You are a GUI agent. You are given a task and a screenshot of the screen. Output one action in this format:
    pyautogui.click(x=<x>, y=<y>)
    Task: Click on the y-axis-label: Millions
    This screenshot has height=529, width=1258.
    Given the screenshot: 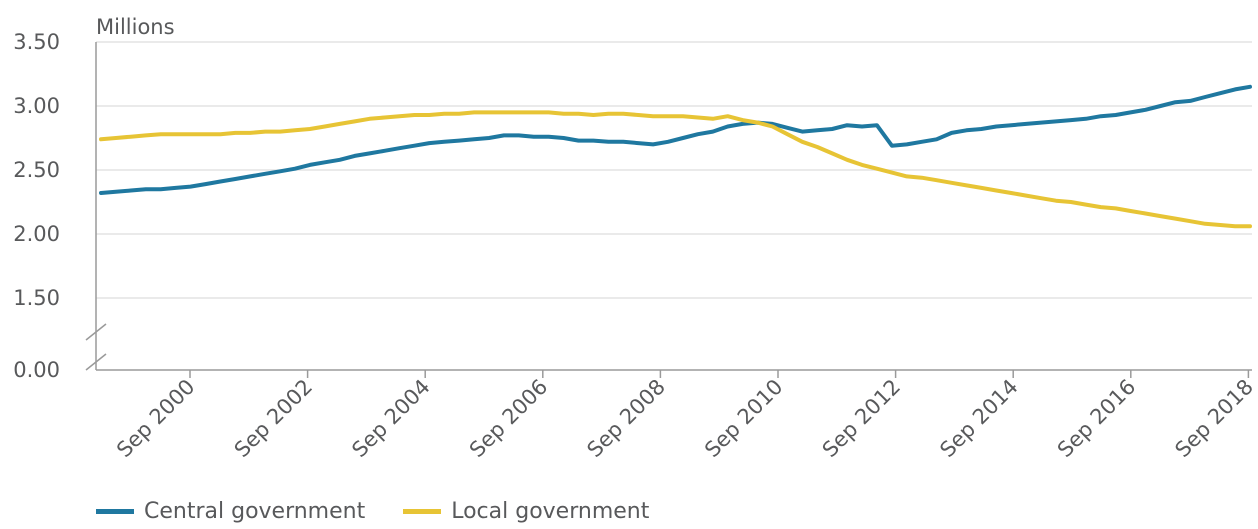 What is the action you would take?
    pyautogui.click(x=135, y=27)
    